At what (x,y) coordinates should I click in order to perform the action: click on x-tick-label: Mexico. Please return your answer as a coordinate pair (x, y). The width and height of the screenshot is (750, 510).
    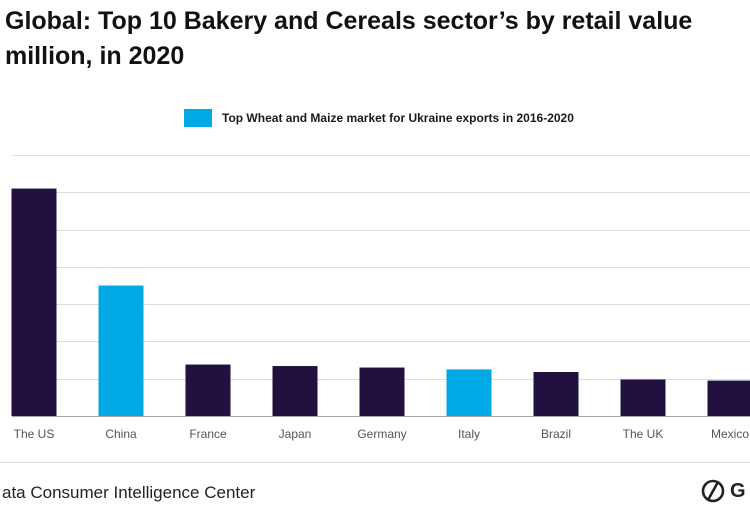
    Looking at the image, I should click on (730, 434).